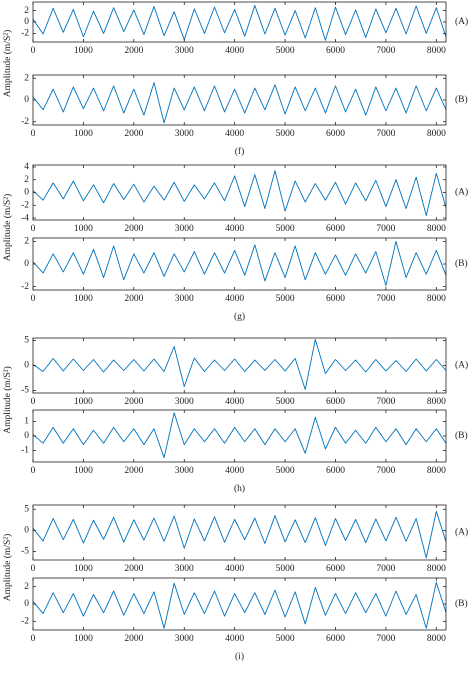 This screenshot has width=474, height=684. I want to click on figure-caption: (h), so click(239, 488).